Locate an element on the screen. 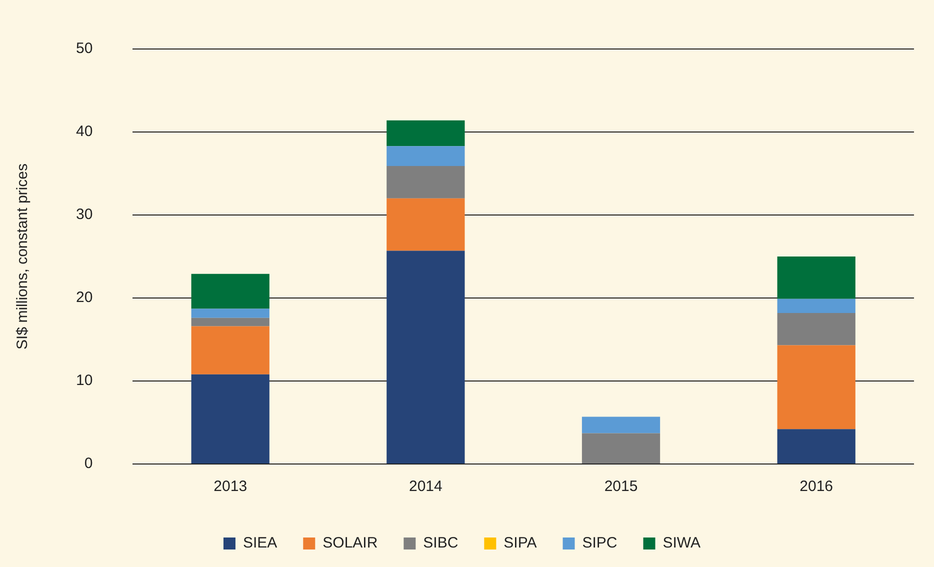 The image size is (934, 567). y-tick-label: 50 is located at coordinates (84, 49).